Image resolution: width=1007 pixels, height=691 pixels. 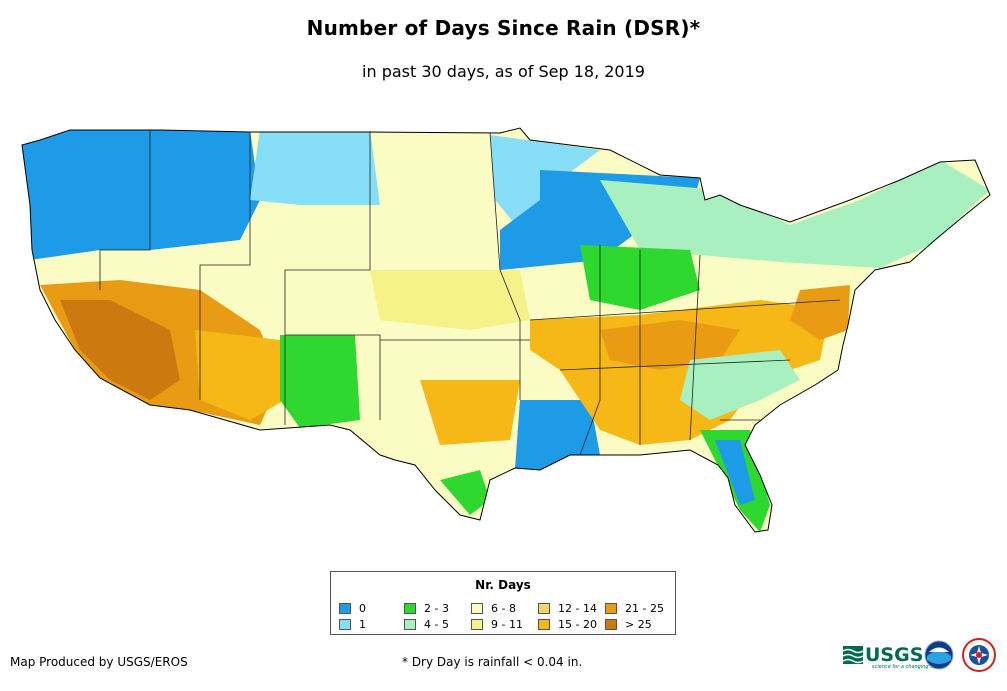 I want to click on dsr-area-1-montana, so click(x=315, y=167).